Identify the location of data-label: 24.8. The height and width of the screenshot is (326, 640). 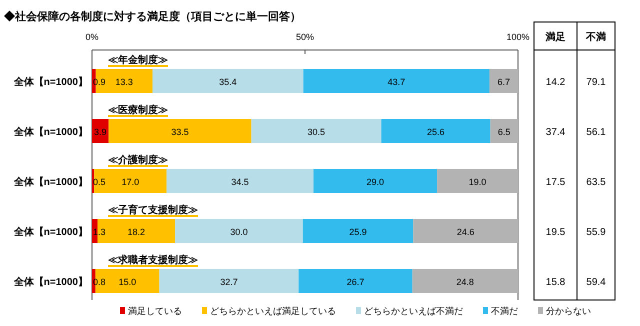
(465, 282).